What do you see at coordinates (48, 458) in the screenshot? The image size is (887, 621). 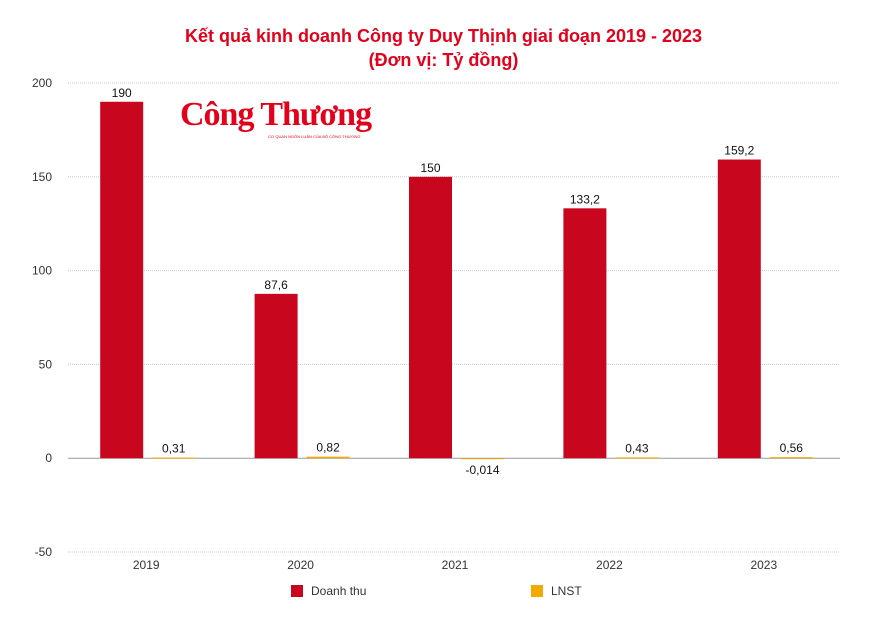 I see `y-tick-label: 0` at bounding box center [48, 458].